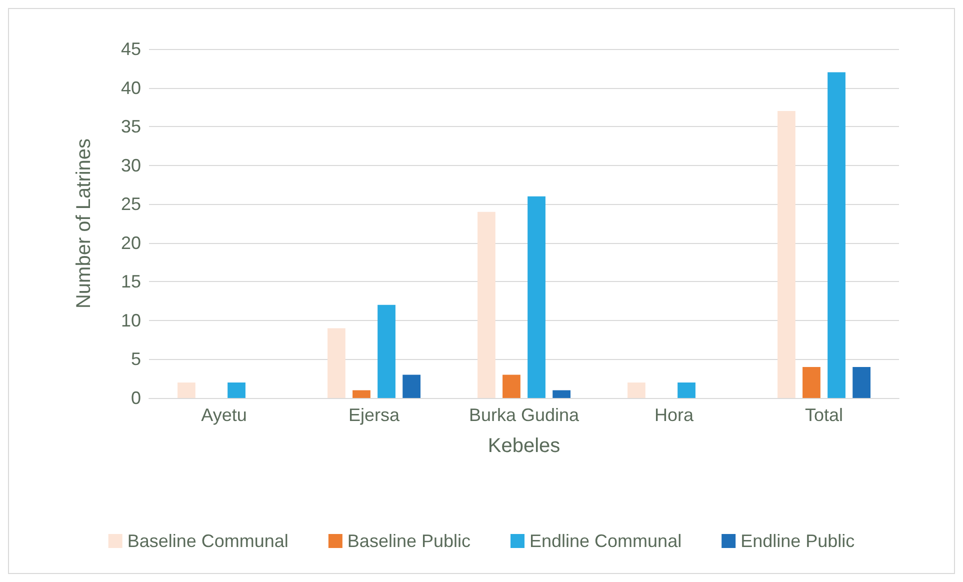 The image size is (963, 582). What do you see at coordinates (797, 541) in the screenshot?
I see `legend-label: Endline Public` at bounding box center [797, 541].